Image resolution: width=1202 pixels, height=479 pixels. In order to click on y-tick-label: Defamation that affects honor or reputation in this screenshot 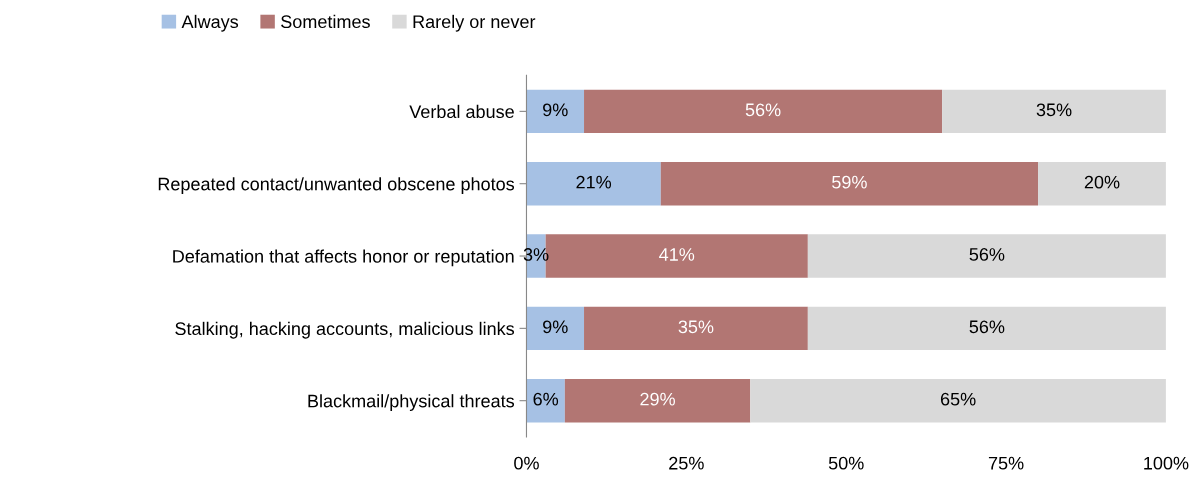, I will do `click(343, 258)`.